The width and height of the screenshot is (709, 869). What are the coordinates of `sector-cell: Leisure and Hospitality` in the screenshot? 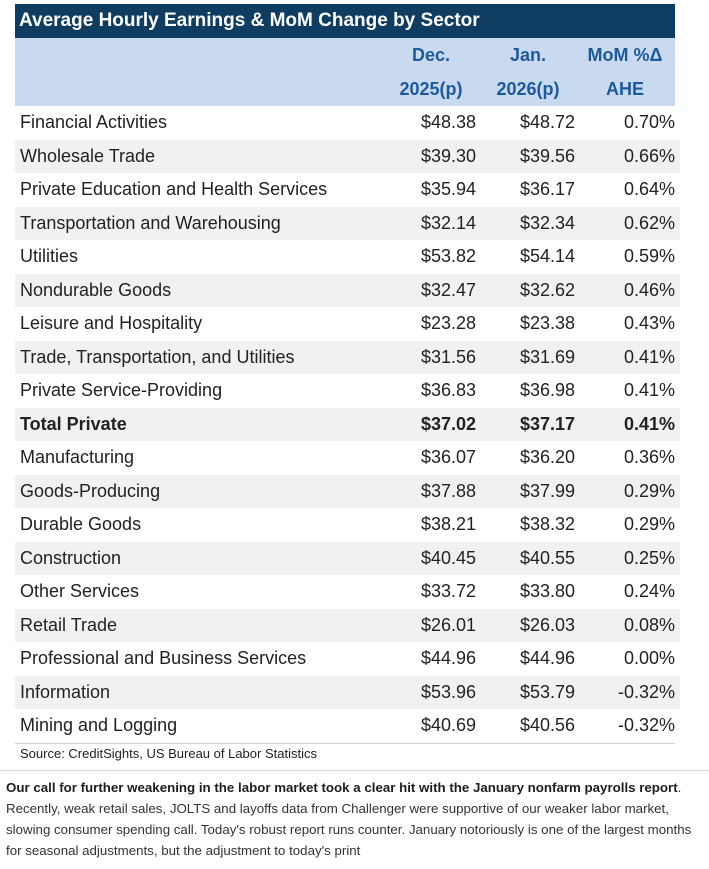 It's located at (197, 324).